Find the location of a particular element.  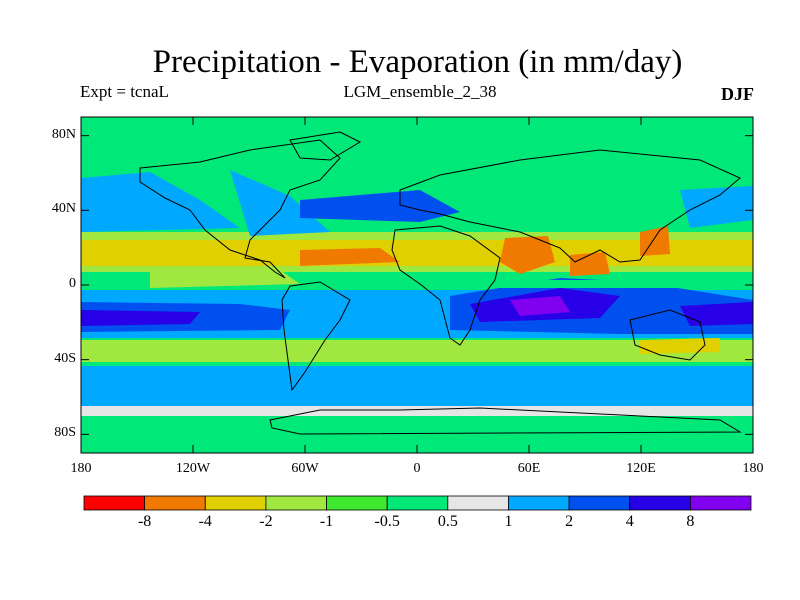

bay-dry-patch is located at coordinates (590, 264).